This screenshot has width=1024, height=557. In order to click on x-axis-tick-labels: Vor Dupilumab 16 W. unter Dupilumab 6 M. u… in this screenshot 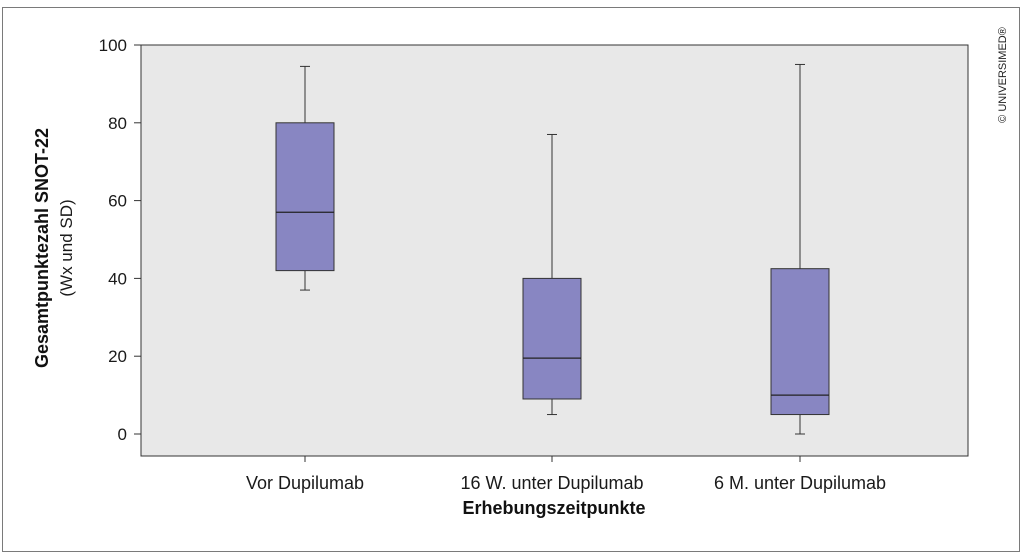, I will do `click(566, 474)`.